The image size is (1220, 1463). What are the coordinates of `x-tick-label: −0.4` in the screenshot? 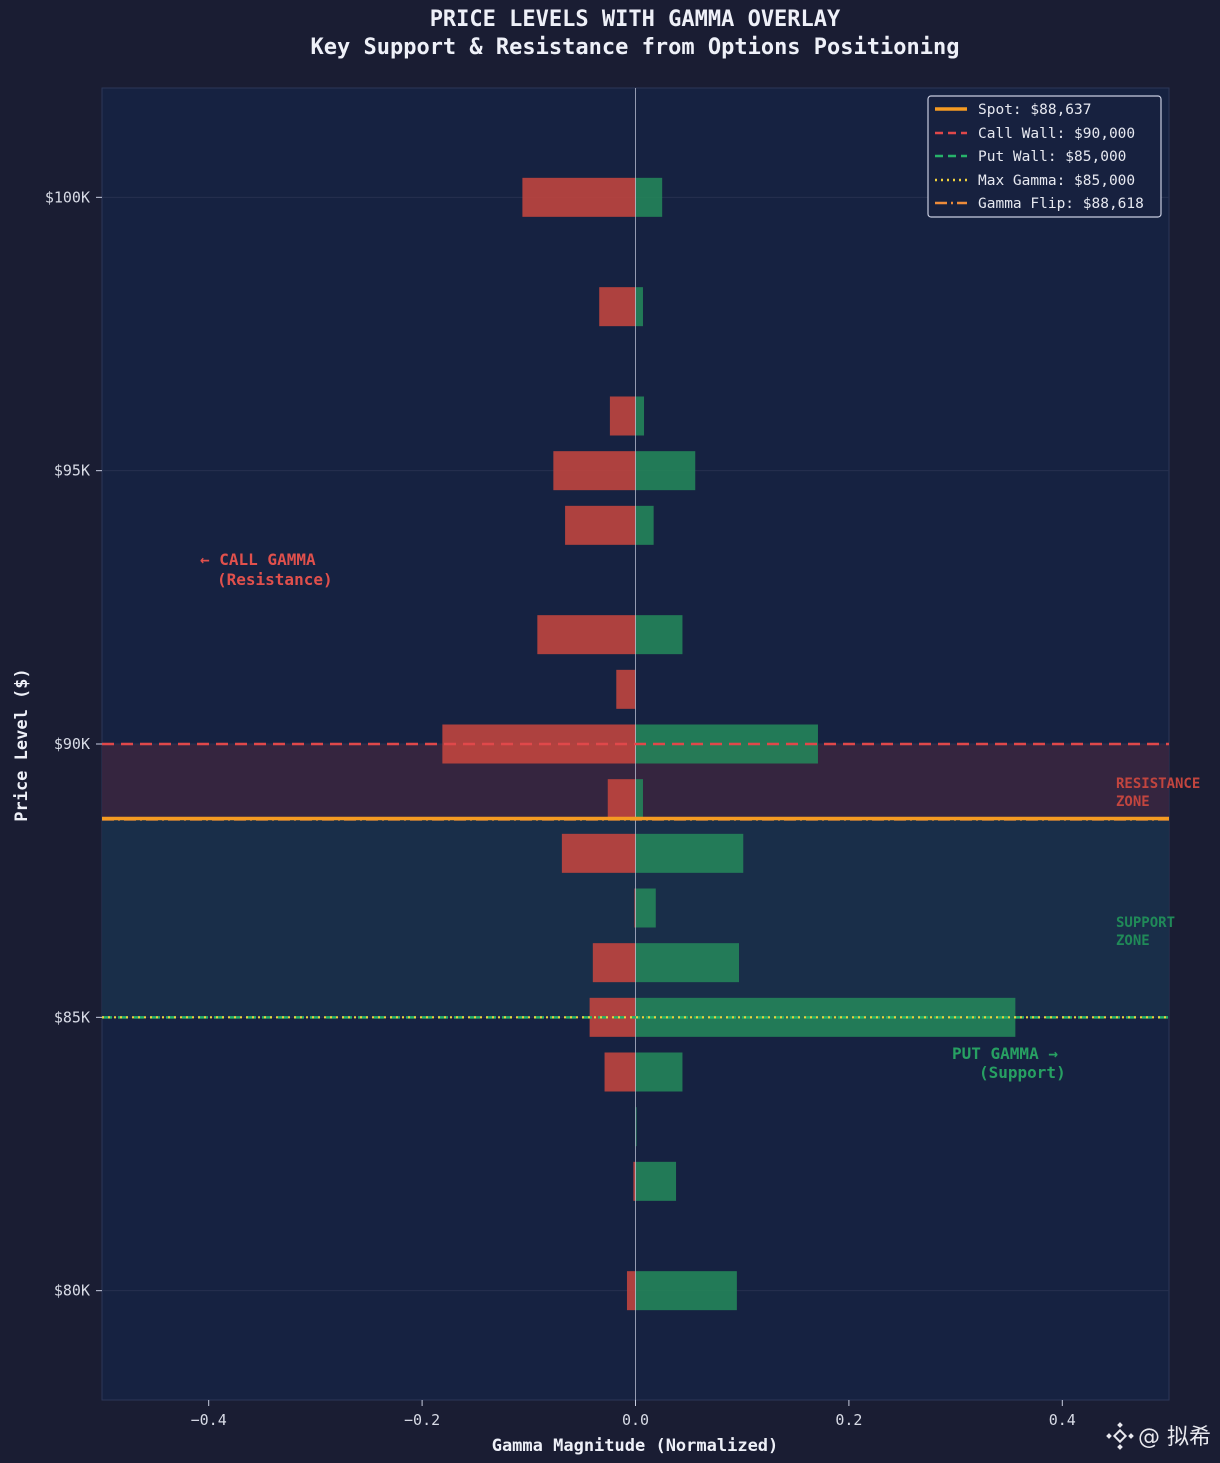 It's located at (209, 1420).